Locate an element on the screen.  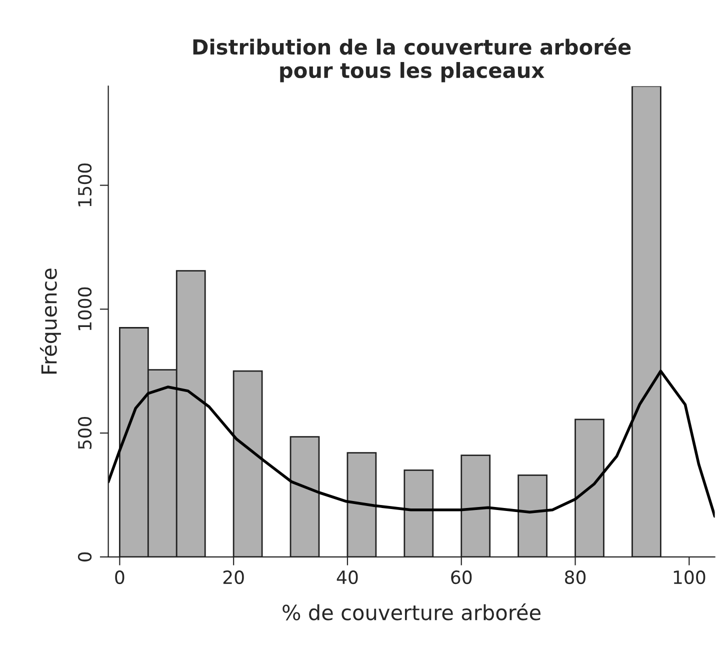
y-axis-title: Fréquence is located at coordinates (50, 321).